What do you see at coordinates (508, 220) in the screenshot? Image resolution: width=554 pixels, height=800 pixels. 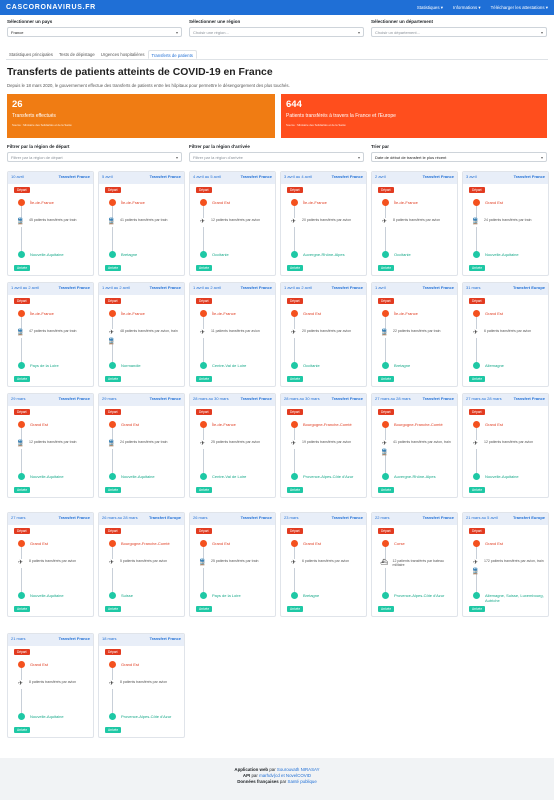 I see `transfer-text: 24 patients transférés par train` at bounding box center [508, 220].